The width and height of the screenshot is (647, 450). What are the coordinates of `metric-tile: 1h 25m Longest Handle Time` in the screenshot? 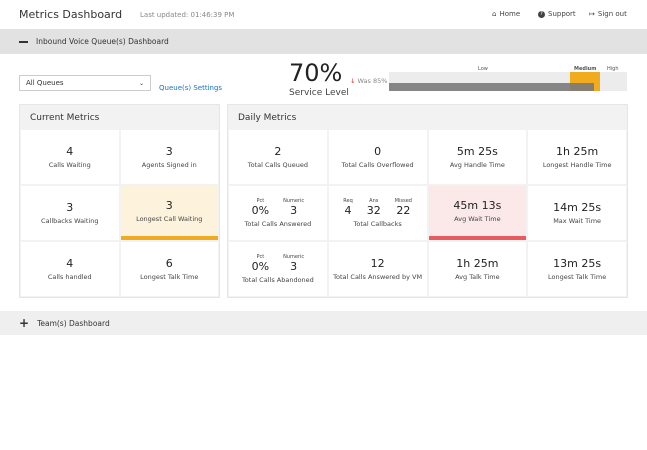 It's located at (577, 157).